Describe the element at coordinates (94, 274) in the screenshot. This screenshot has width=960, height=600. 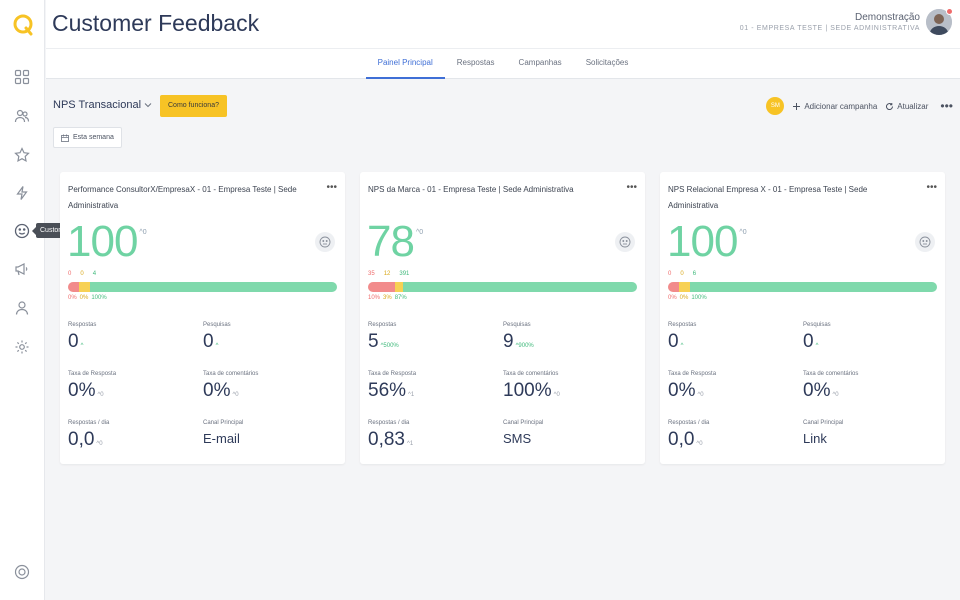
I see `promoters-count: 4` at that location.